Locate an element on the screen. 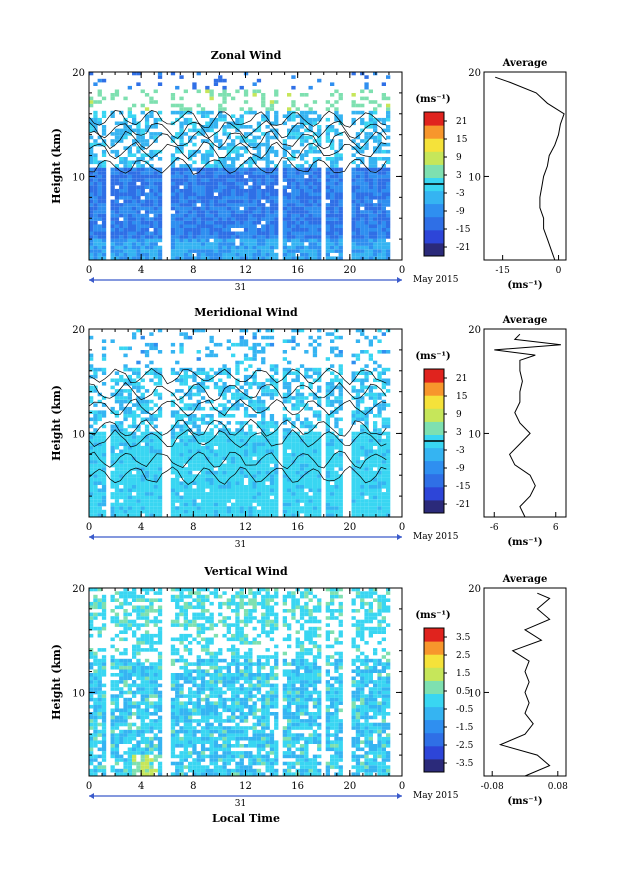 This screenshot has width=624, height=873. profile-frame is located at coordinates (525, 423).